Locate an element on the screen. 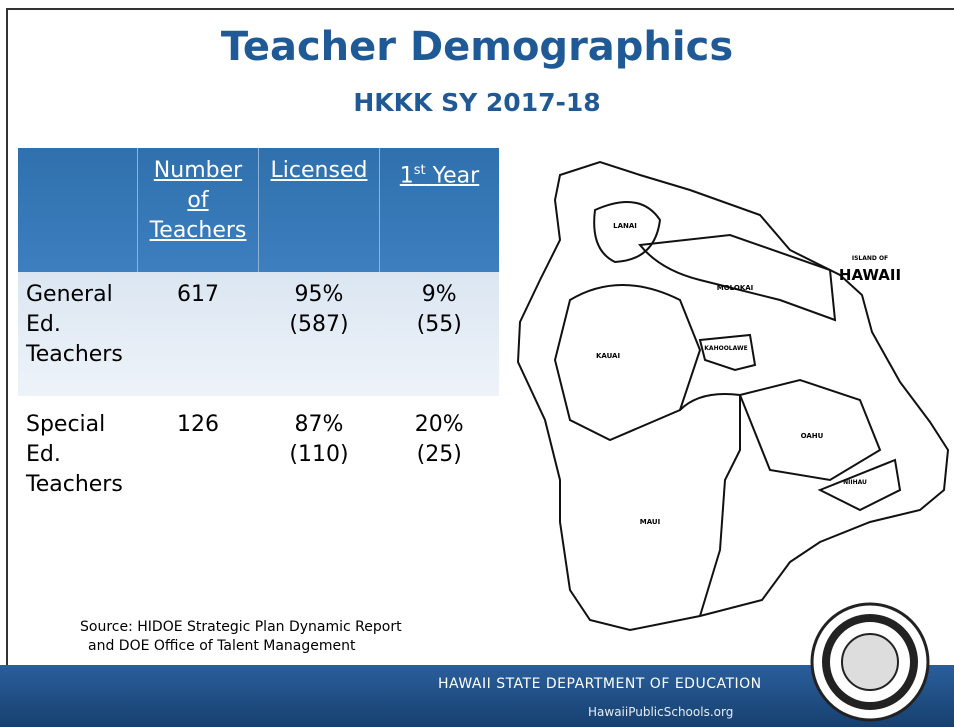 This screenshot has width=954, height=727. cell: 126 is located at coordinates (198, 452).